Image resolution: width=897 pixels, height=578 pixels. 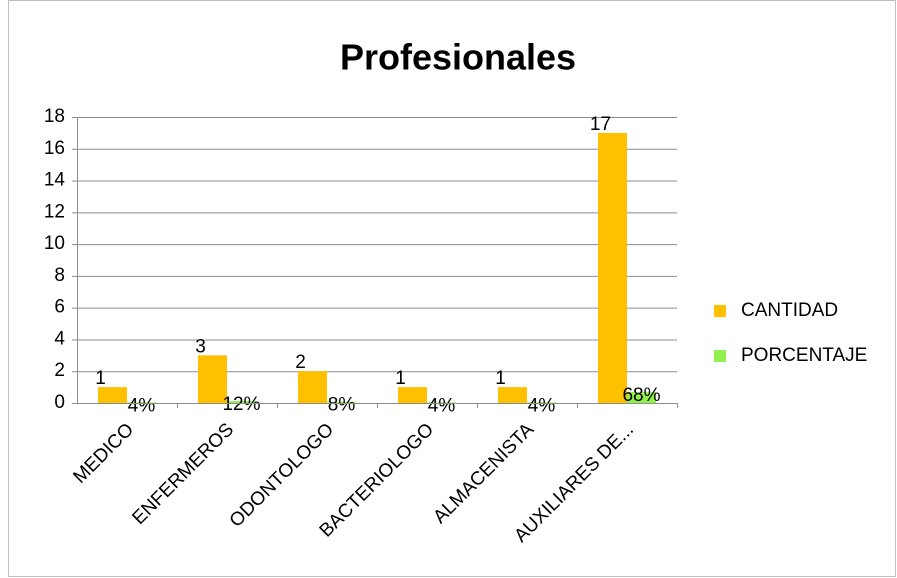 I want to click on data-label: 17, so click(x=600, y=124).